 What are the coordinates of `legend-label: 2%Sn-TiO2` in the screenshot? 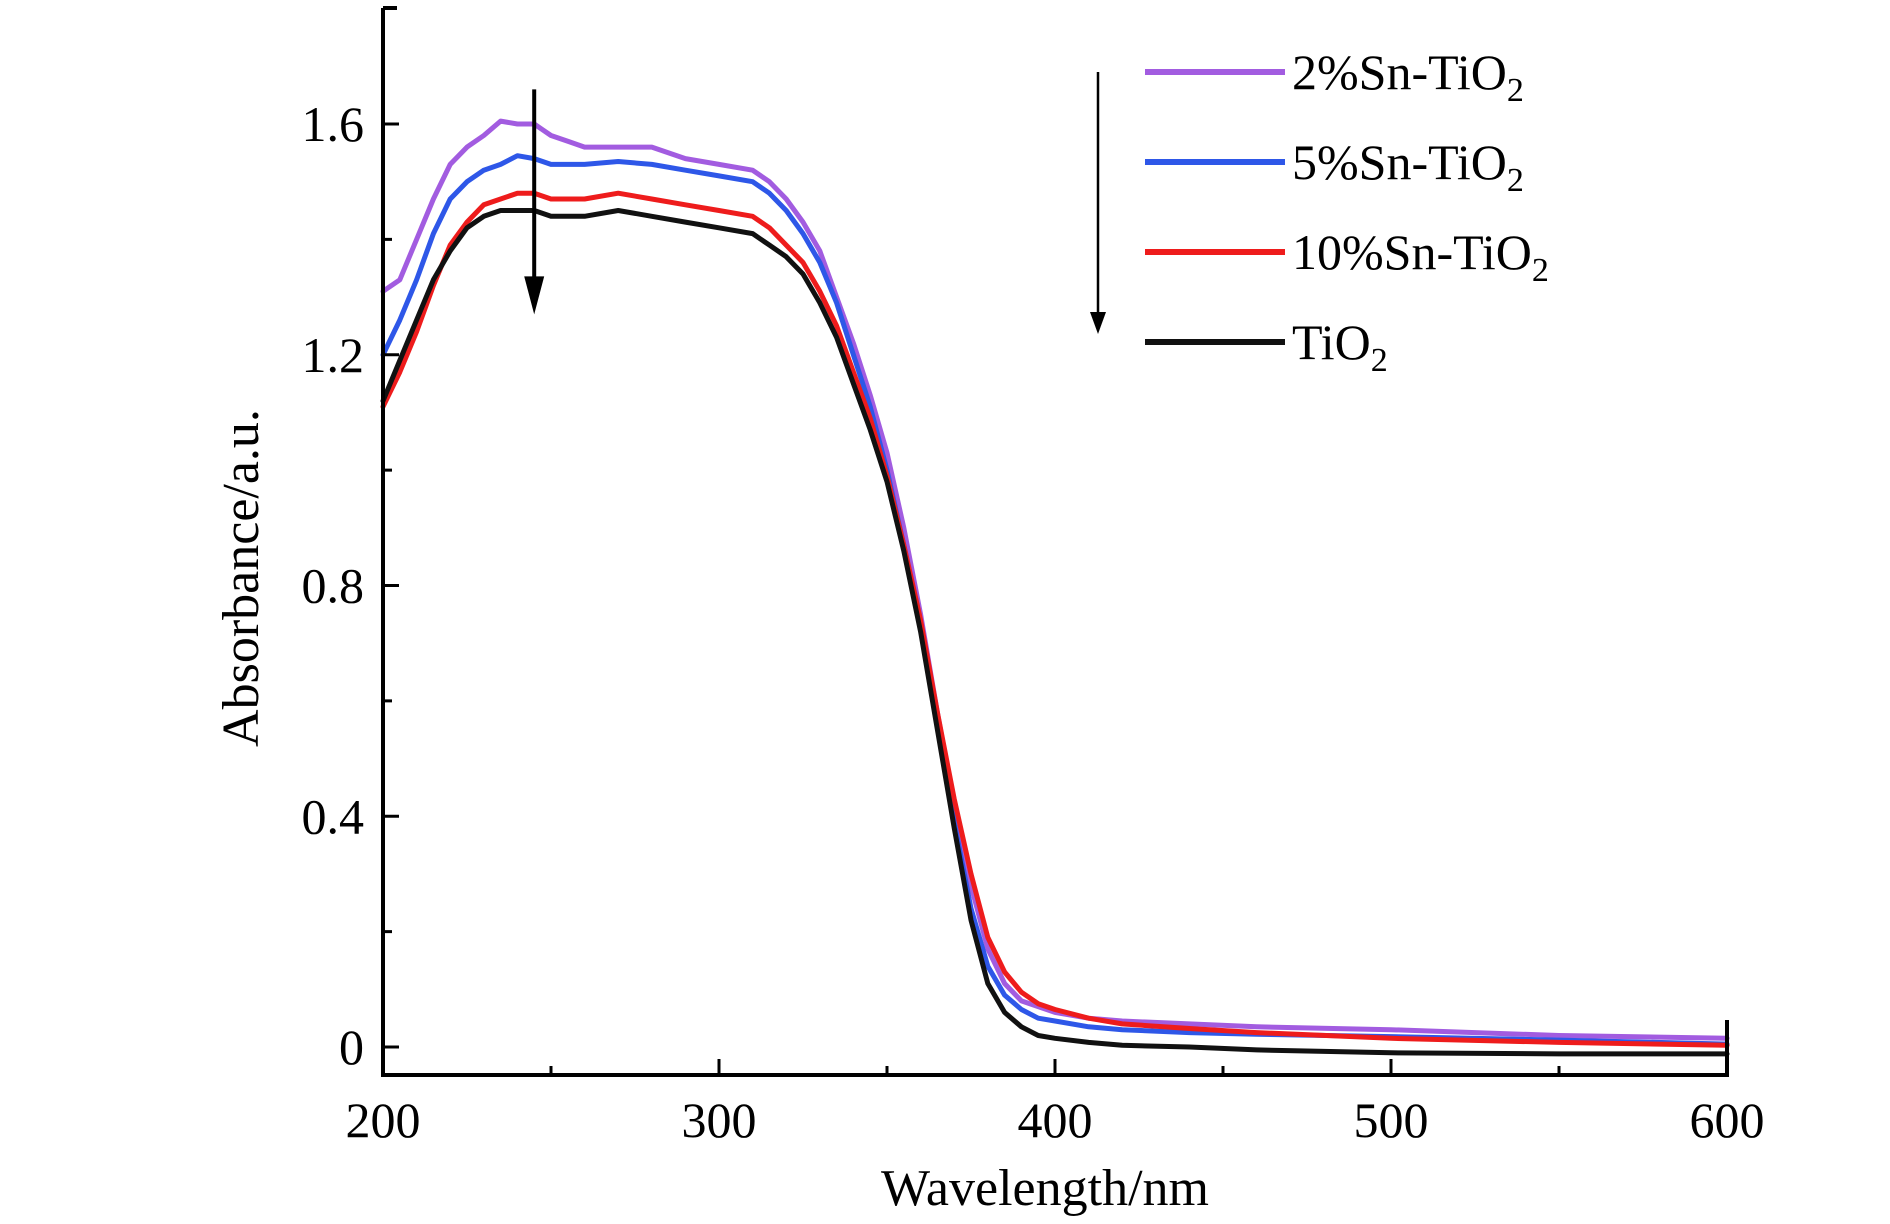 It's located at (1408, 76).